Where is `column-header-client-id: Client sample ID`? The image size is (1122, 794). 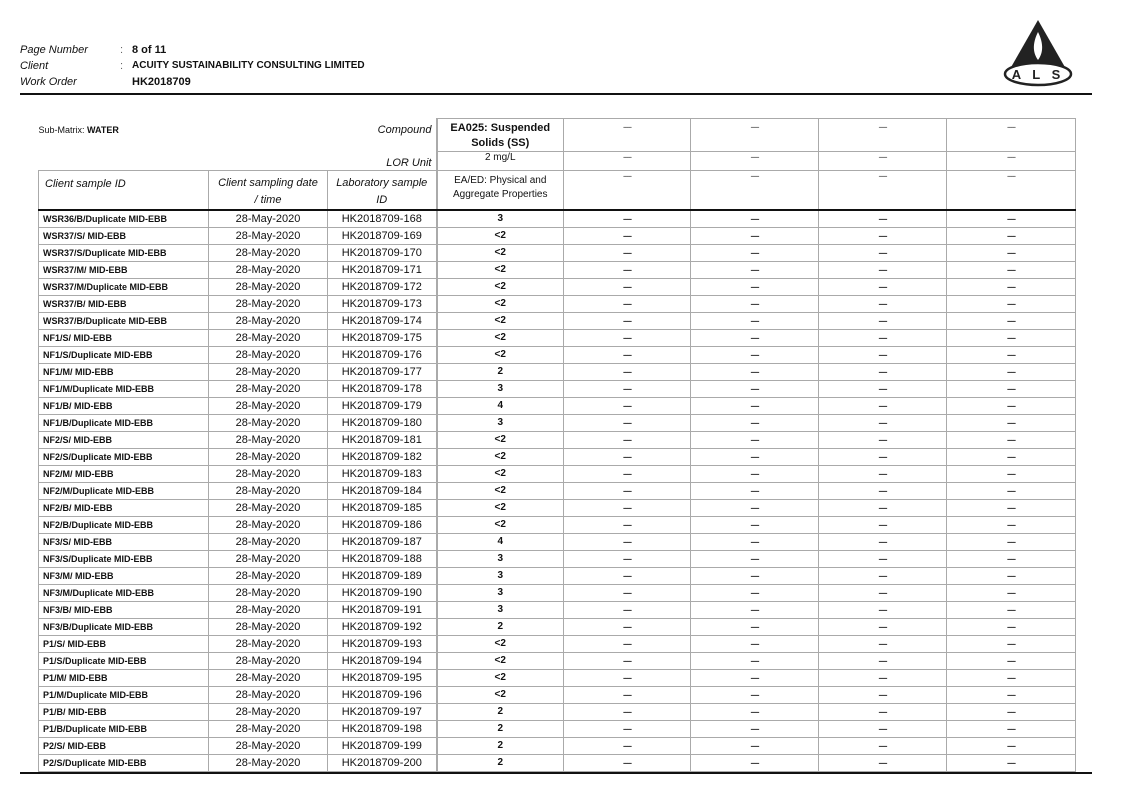 column-header-client-id: Client sample ID is located at coordinates (123, 190).